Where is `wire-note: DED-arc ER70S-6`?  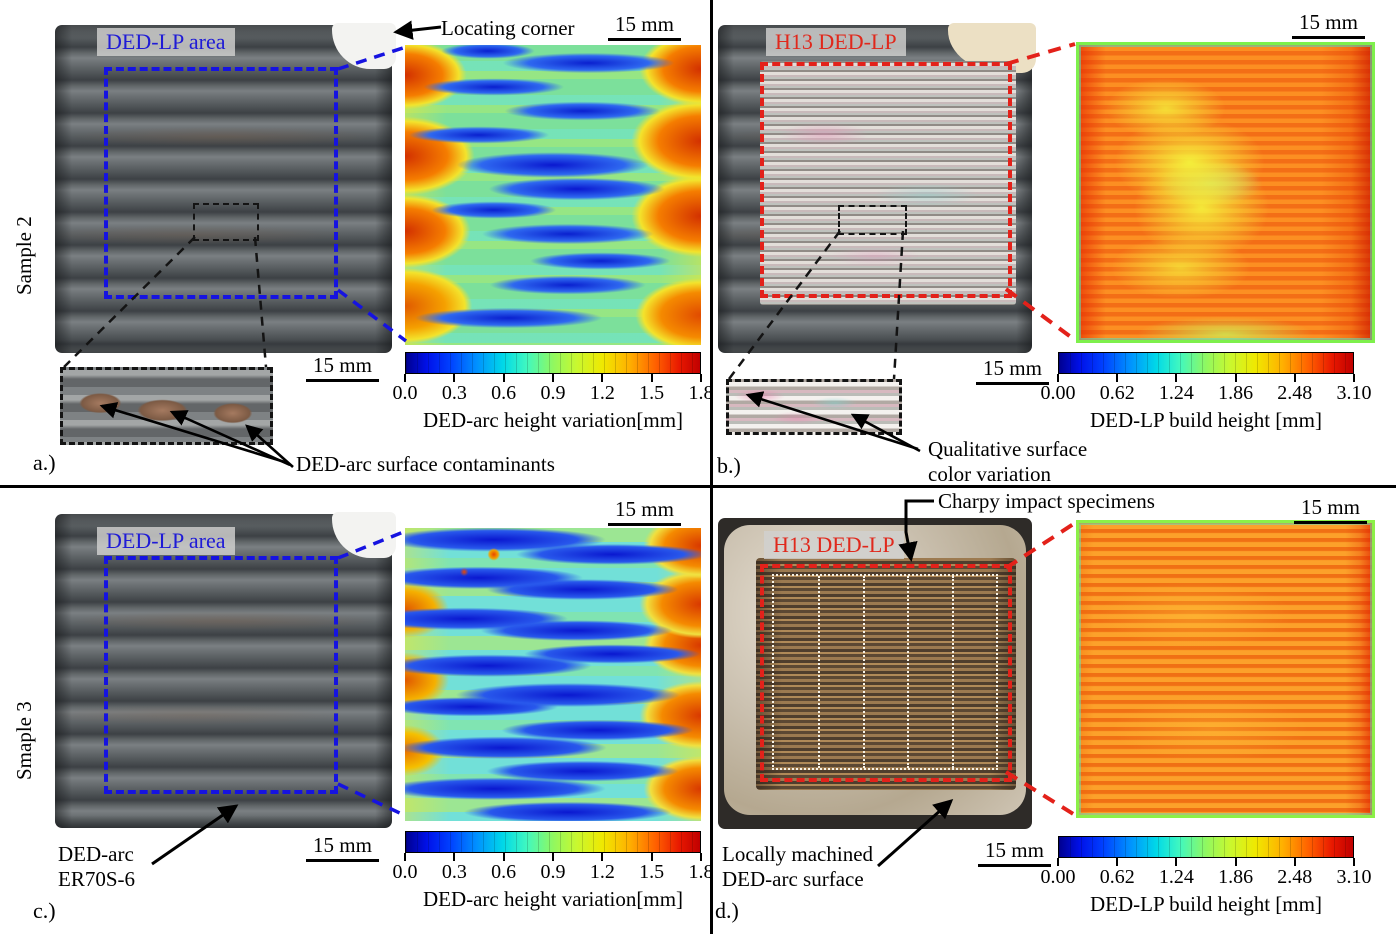
wire-note: DED-arc ER70S-6 is located at coordinates (96, 867).